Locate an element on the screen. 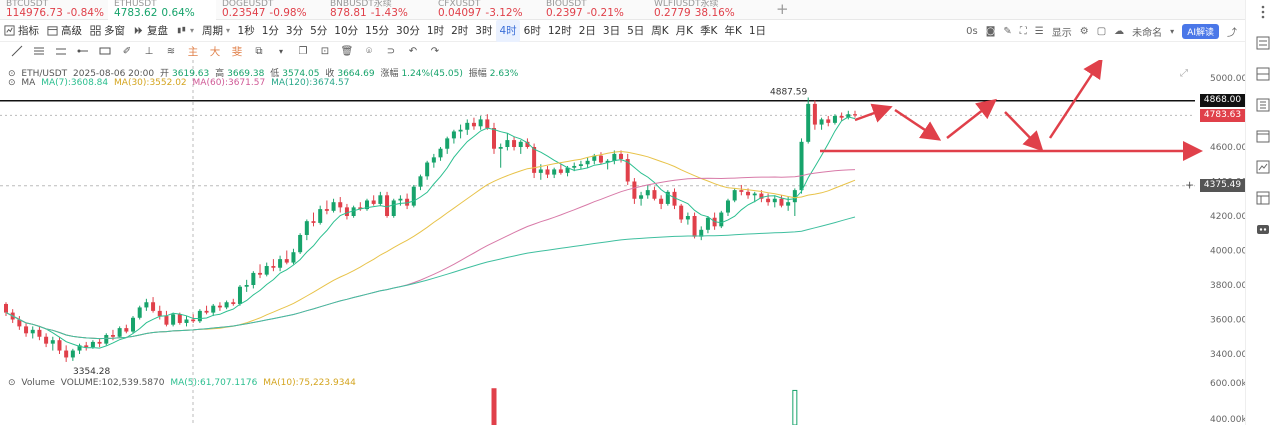 This screenshot has width=1280, height=425. measure-icon: ⊥ is located at coordinates (149, 51).